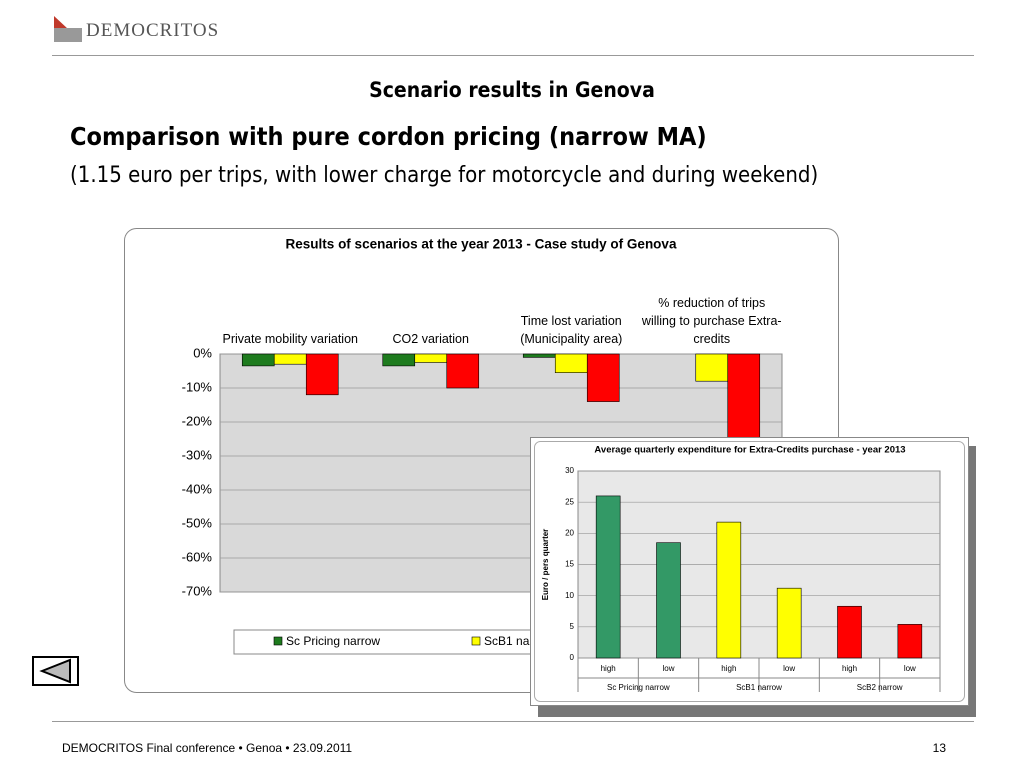 The height and width of the screenshot is (768, 1024). What do you see at coordinates (512, 90) in the screenshot?
I see `slide-title: Scenario results in Genova` at bounding box center [512, 90].